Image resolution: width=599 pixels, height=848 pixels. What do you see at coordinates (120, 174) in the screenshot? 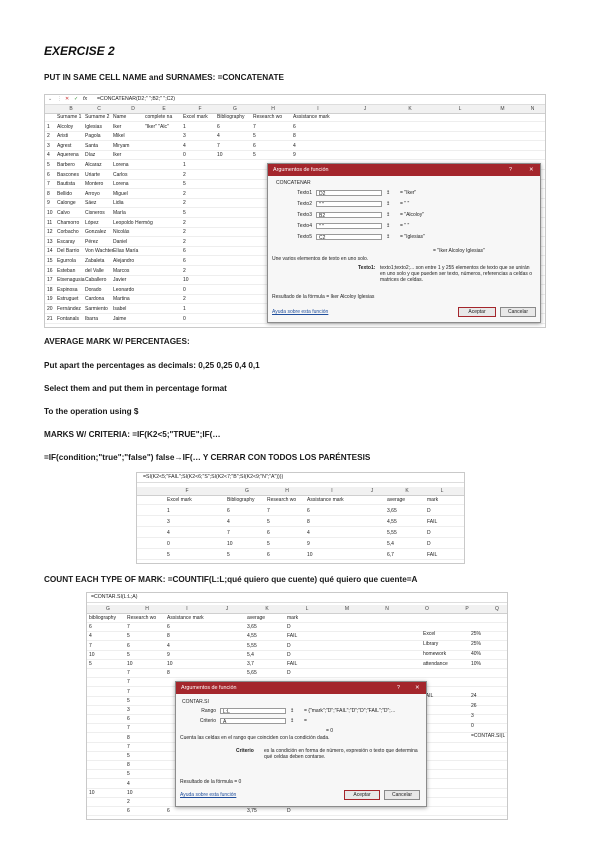
I see `table-cell: Carlos` at bounding box center [120, 174].